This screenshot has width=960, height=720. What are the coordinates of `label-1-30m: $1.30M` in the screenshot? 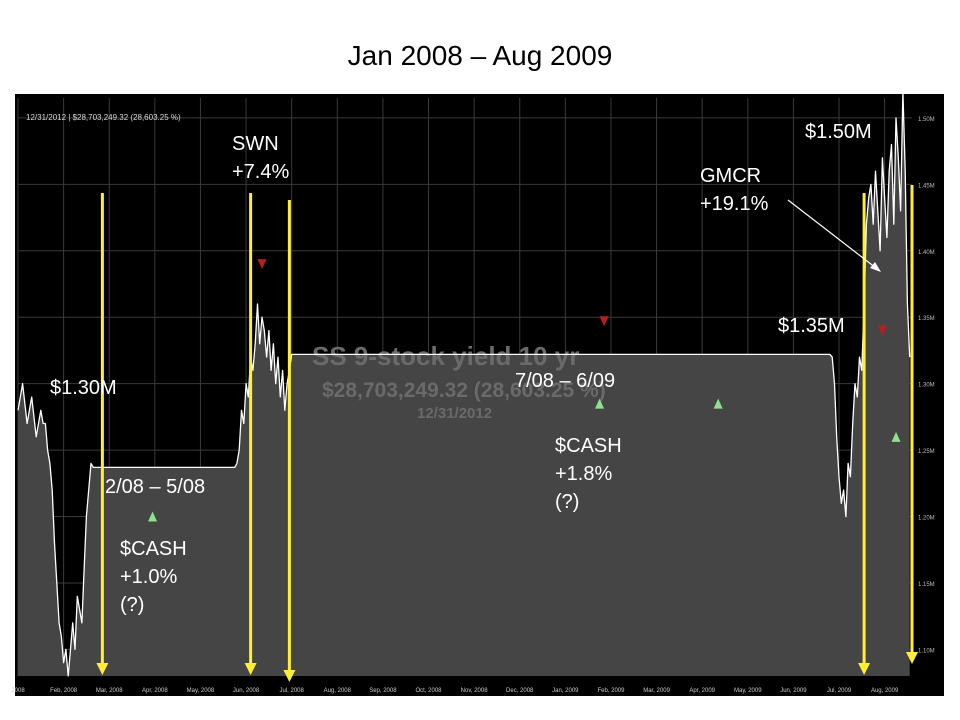 It's located at (83, 388).